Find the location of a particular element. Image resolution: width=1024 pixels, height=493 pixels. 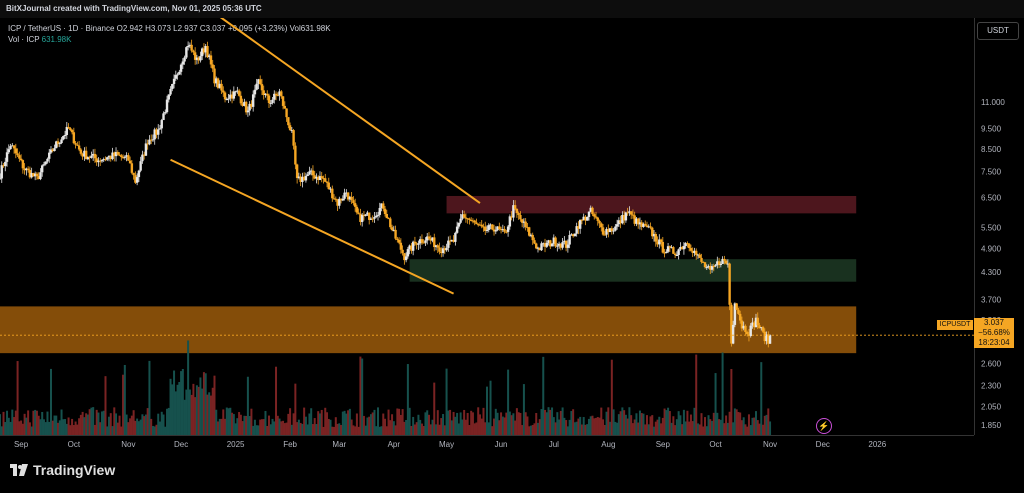

tradingview-logo: TradingView is located at coordinates (62, 470).